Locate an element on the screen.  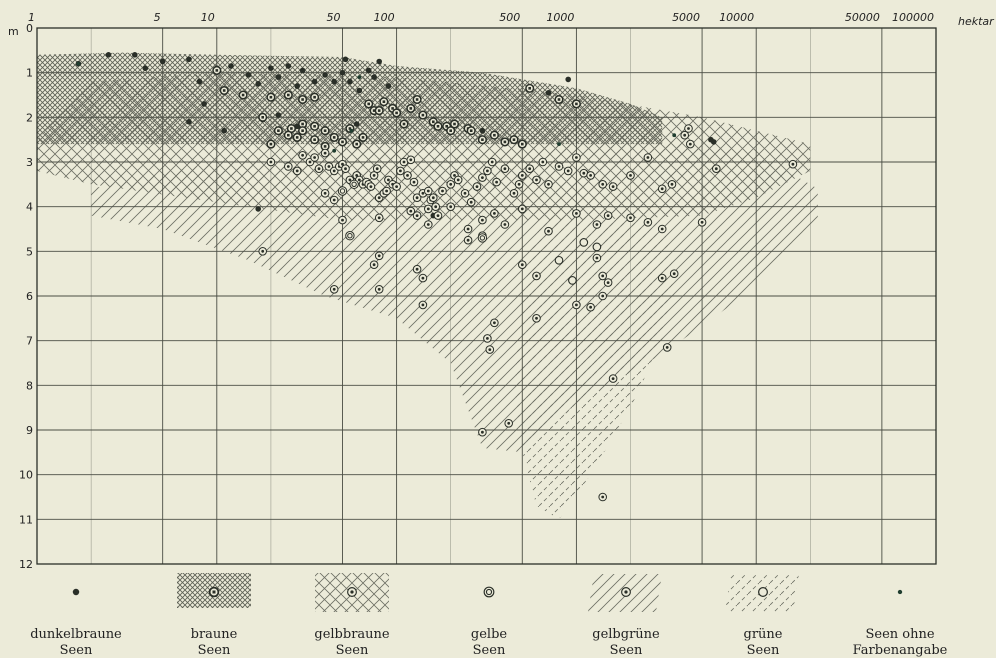
outer-ring is located at coordinates (342, 191).